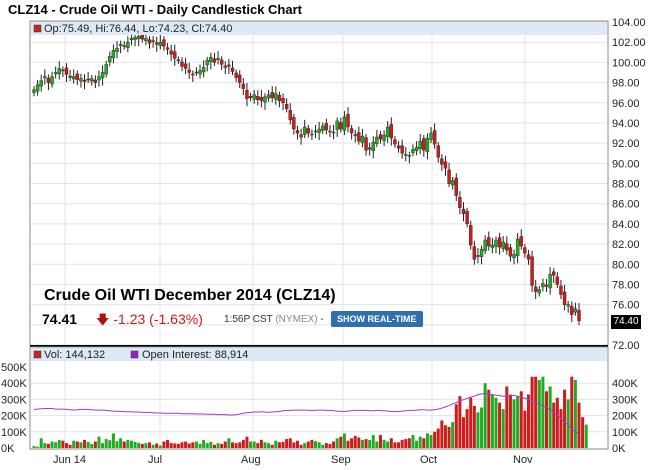 The width and height of the screenshot is (651, 470). I want to click on price-tick-label: 80.00, so click(626, 265).